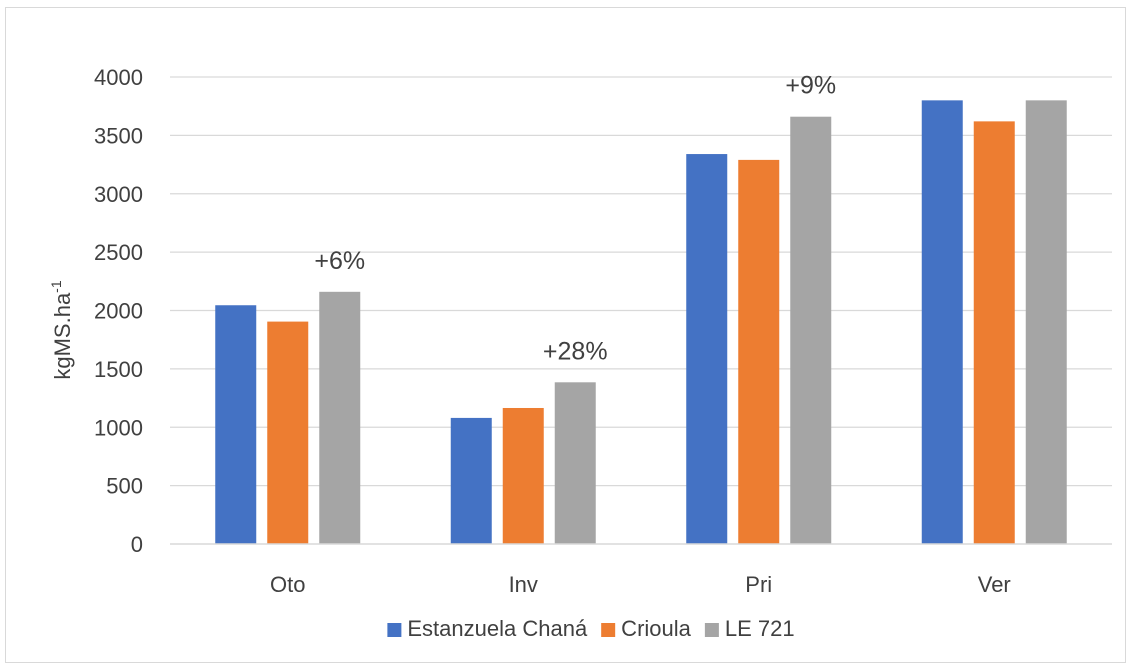 This screenshot has height=672, width=1134. Describe the element at coordinates (287, 584) in the screenshot. I see `x-tick-label: Oto` at that location.